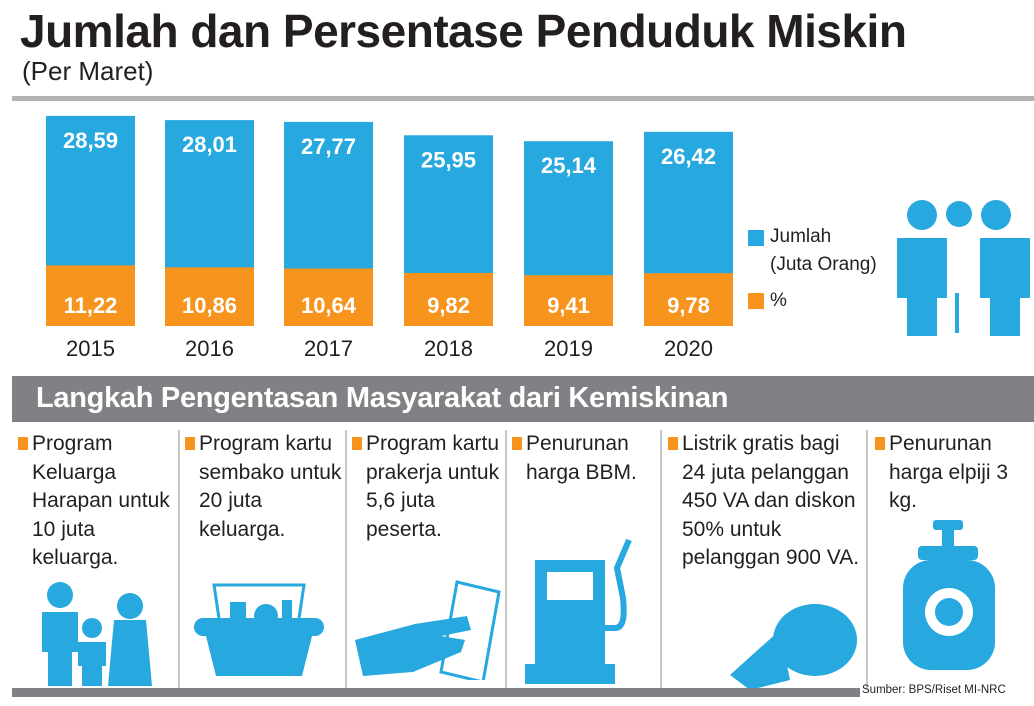 The image size is (1034, 706). What do you see at coordinates (756, 301) in the screenshot?
I see `legend-swatch-persen` at bounding box center [756, 301].